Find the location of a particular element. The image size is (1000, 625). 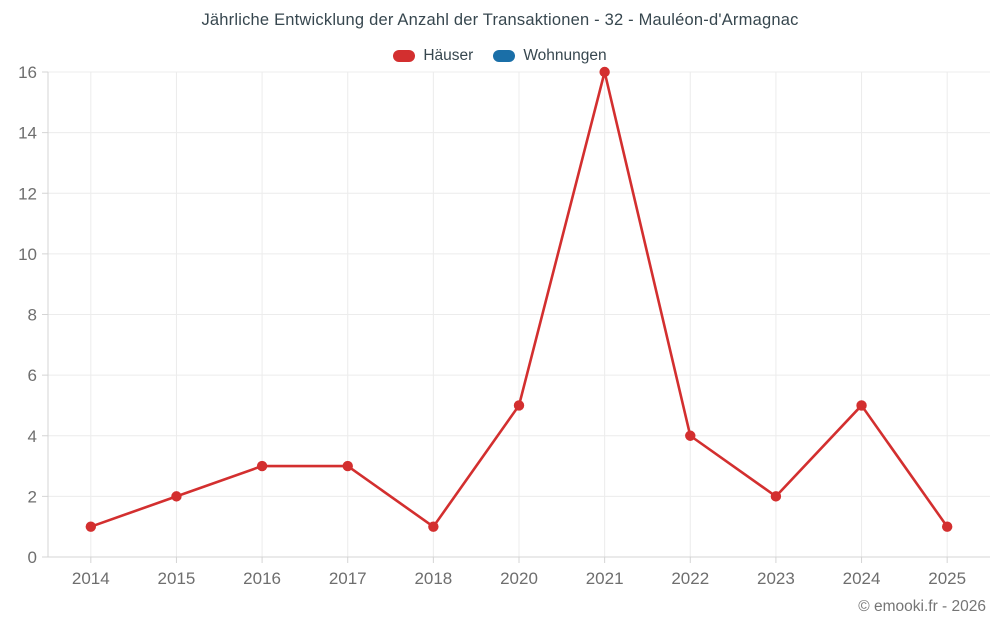

y-tick-label: 16 is located at coordinates (27, 72).